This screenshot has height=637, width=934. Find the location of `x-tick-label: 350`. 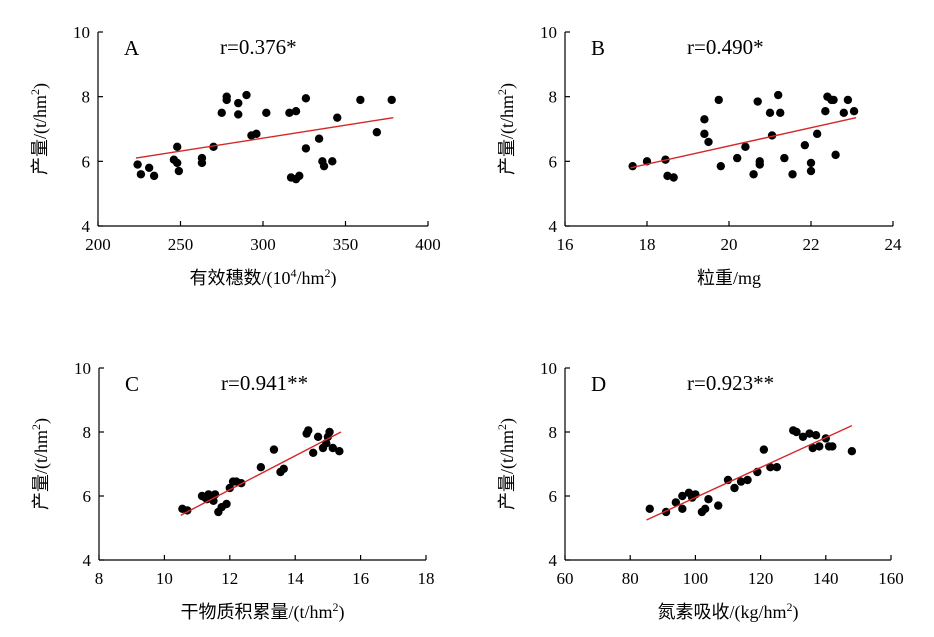

x-tick-label: 350 is located at coordinates (346, 244).